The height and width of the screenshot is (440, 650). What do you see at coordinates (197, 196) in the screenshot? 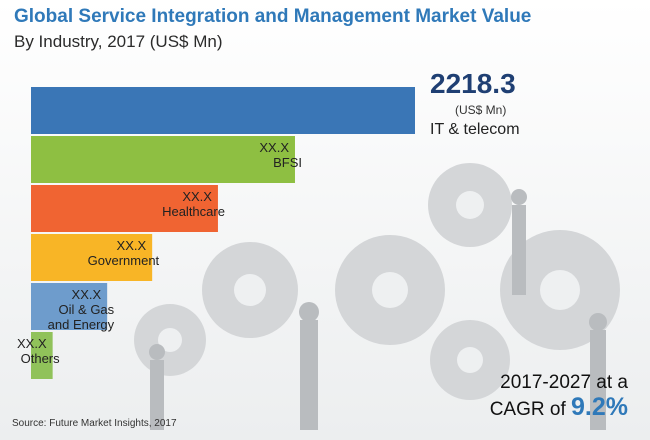
I see `bar-value-label-2: XX.X` at bounding box center [197, 196].